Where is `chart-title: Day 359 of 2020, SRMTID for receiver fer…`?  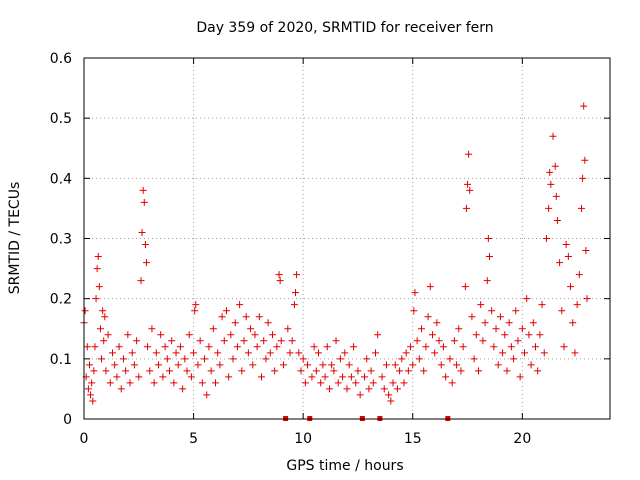 chart-title: Day 359 of 2020, SRMTID for receiver fer… is located at coordinates (344, 28).